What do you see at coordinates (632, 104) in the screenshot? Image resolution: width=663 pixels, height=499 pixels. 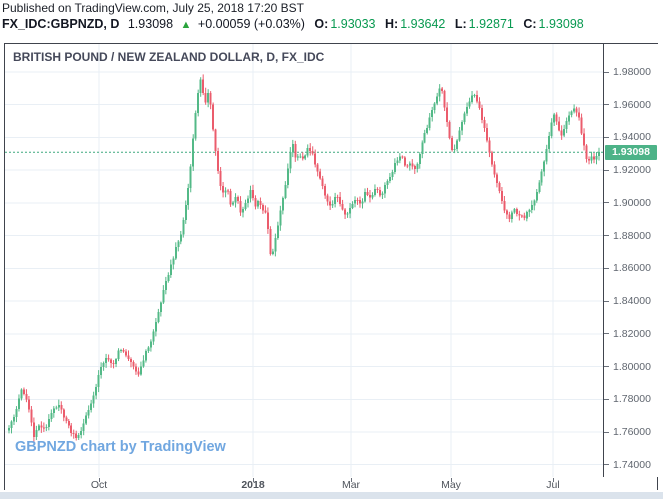 I see `price-tick-label: 1.96000` at bounding box center [632, 104].